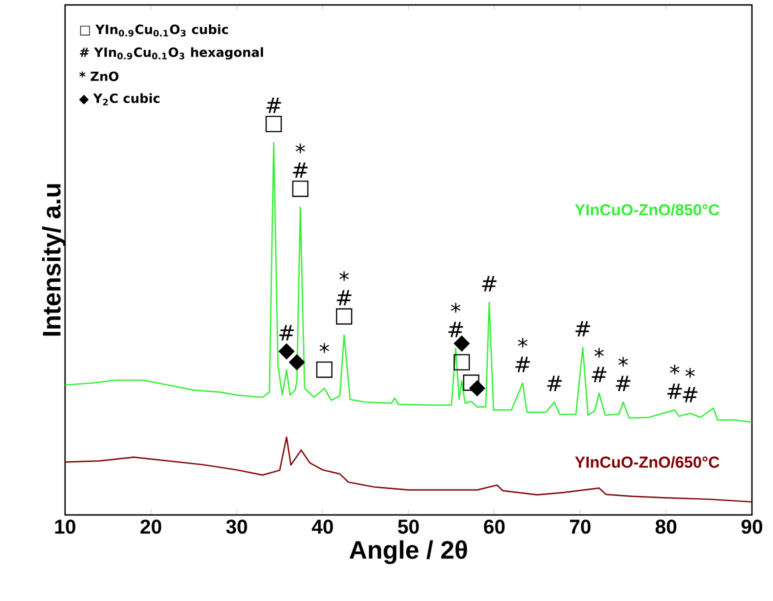 Image resolution: width=773 pixels, height=601 pixels. What do you see at coordinates (647, 210) in the screenshot?
I see `text: YInCuO-ZnO/850°C` at bounding box center [647, 210].